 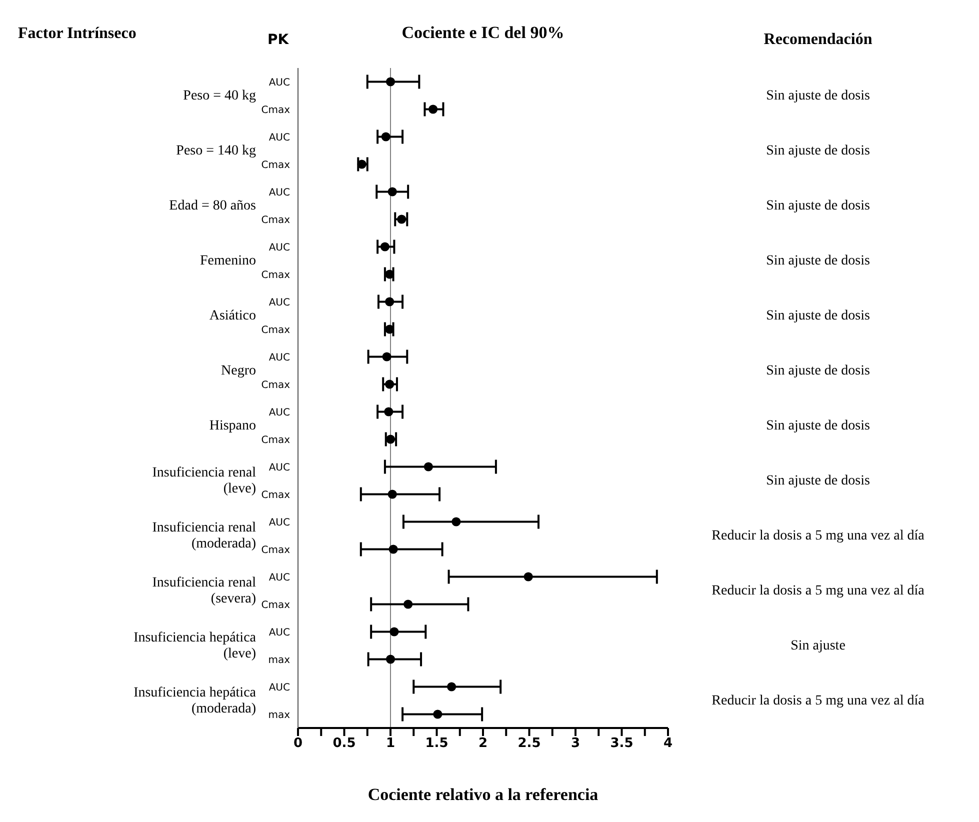 What do you see at coordinates (622, 744) in the screenshot?
I see `x-tick-label: 3.5` at bounding box center [622, 744].